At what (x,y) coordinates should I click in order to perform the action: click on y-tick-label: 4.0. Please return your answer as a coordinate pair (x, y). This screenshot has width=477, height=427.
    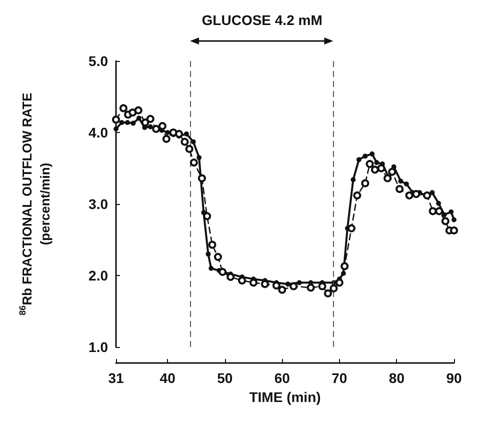
    Looking at the image, I should click on (98, 132).